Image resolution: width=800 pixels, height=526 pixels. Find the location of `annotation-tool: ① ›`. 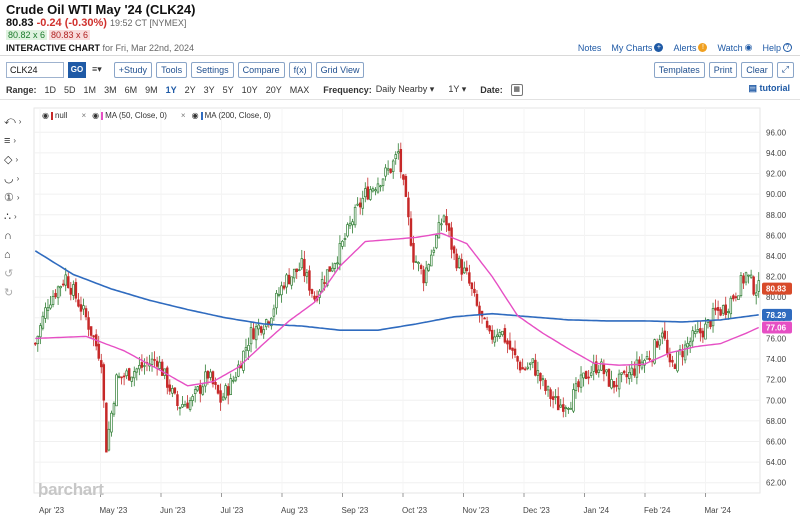

annotation-tool: ① › is located at coordinates (17, 197).